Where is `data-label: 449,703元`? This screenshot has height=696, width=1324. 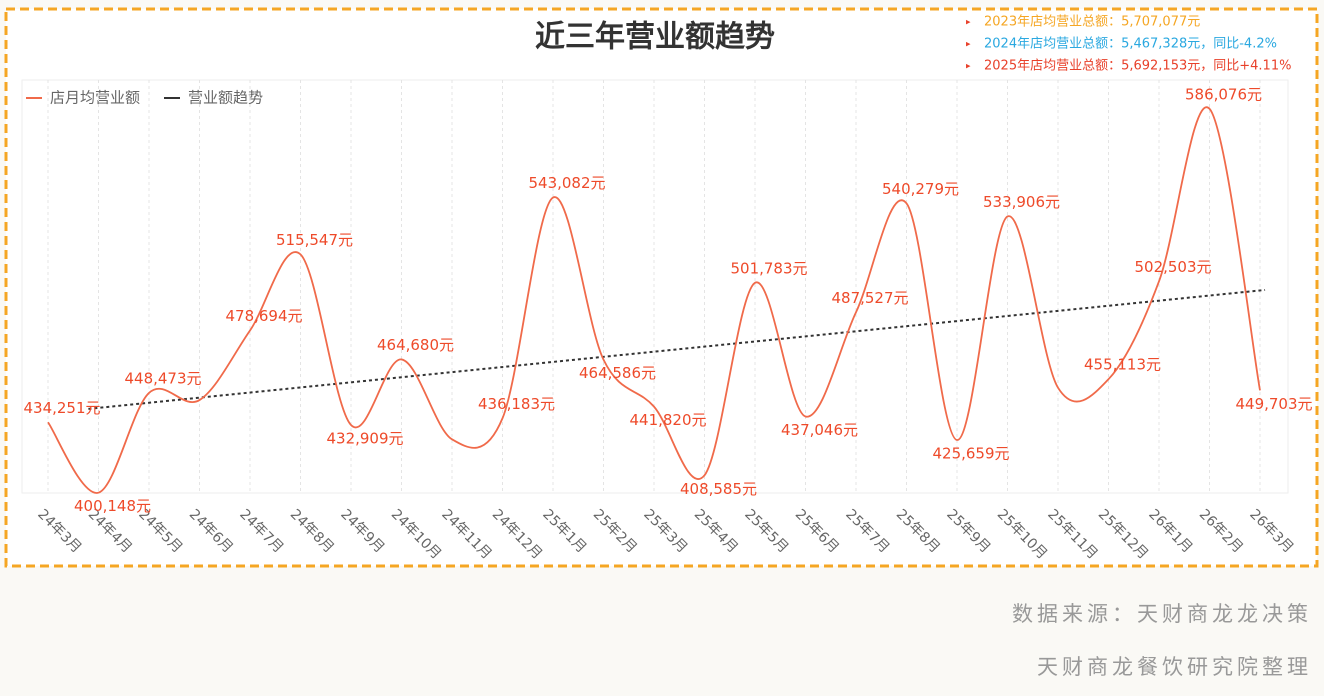 data-label: 449,703元 is located at coordinates (1273, 404).